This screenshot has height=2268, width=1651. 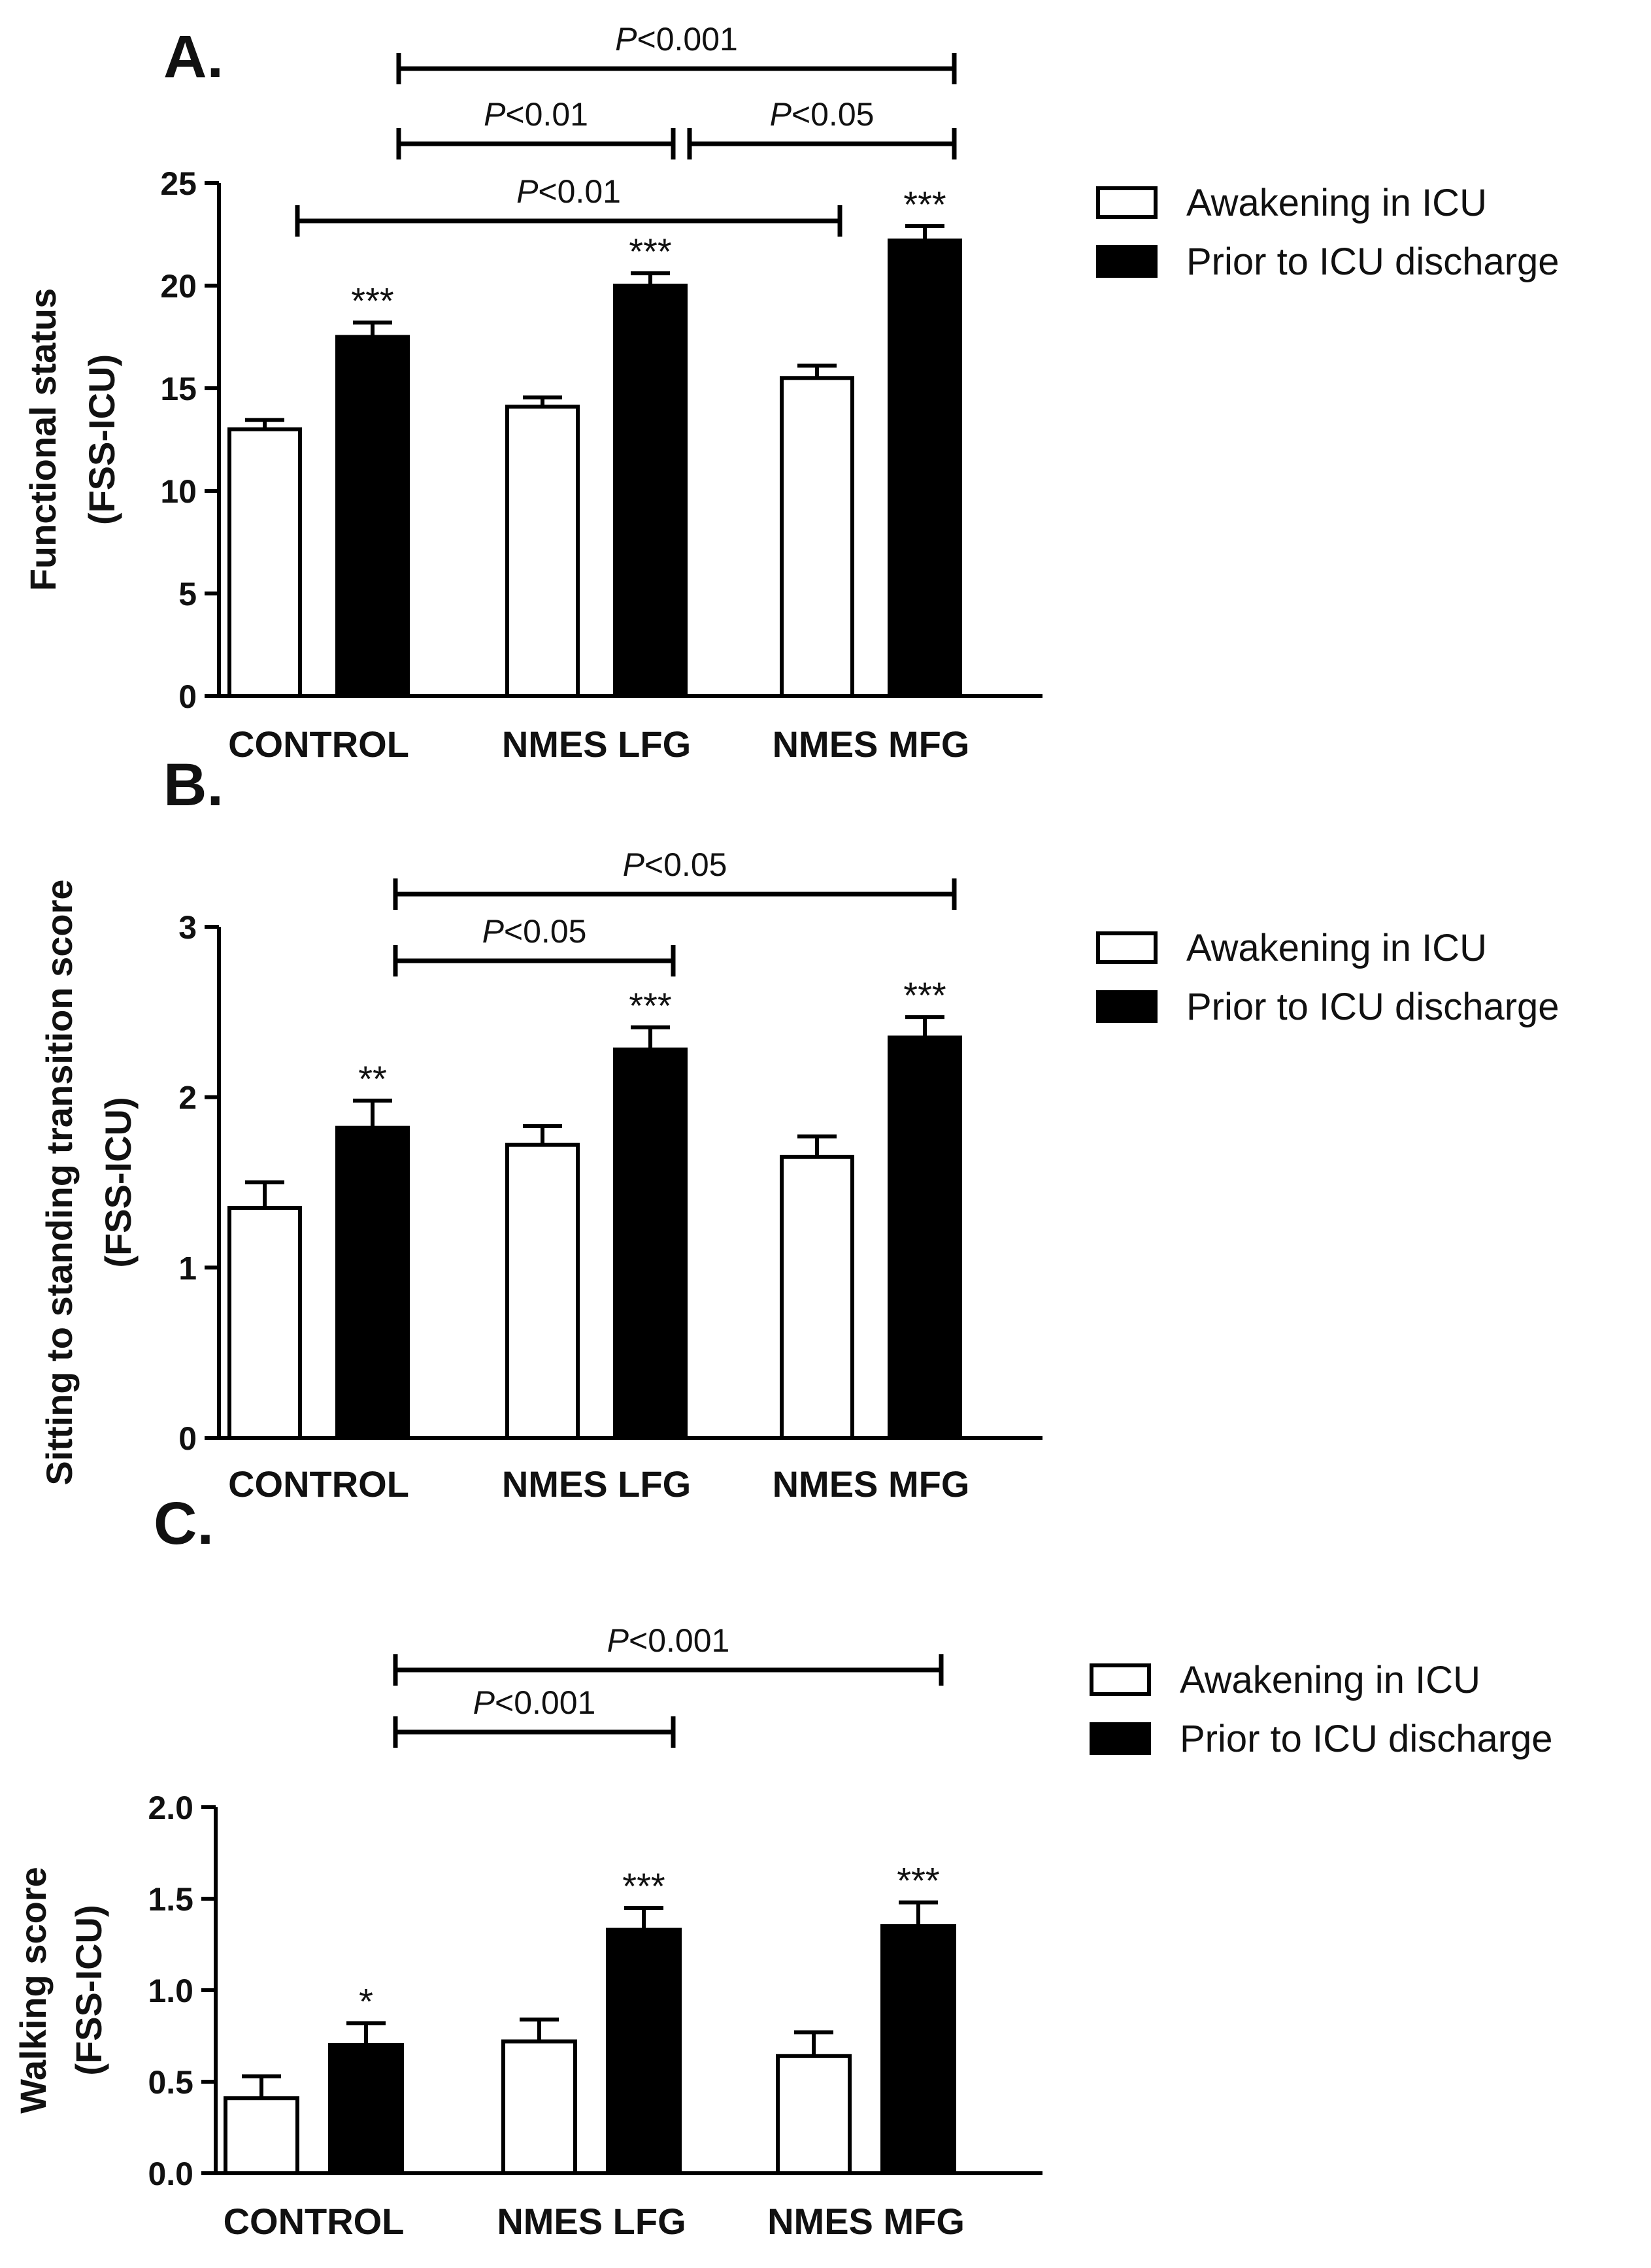 What do you see at coordinates (178, 389) in the screenshot?
I see `y-tick-label: 15` at bounding box center [178, 389].